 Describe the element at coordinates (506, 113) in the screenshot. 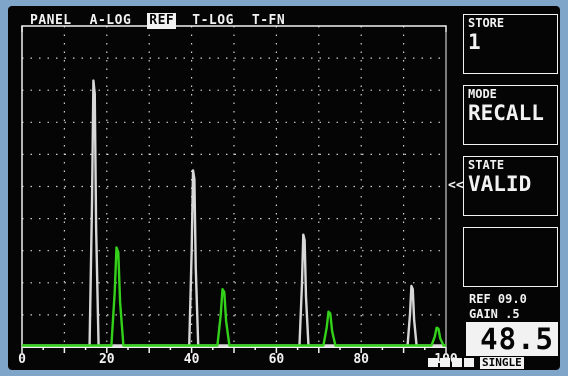

I see `mode-value: RECALL` at that location.